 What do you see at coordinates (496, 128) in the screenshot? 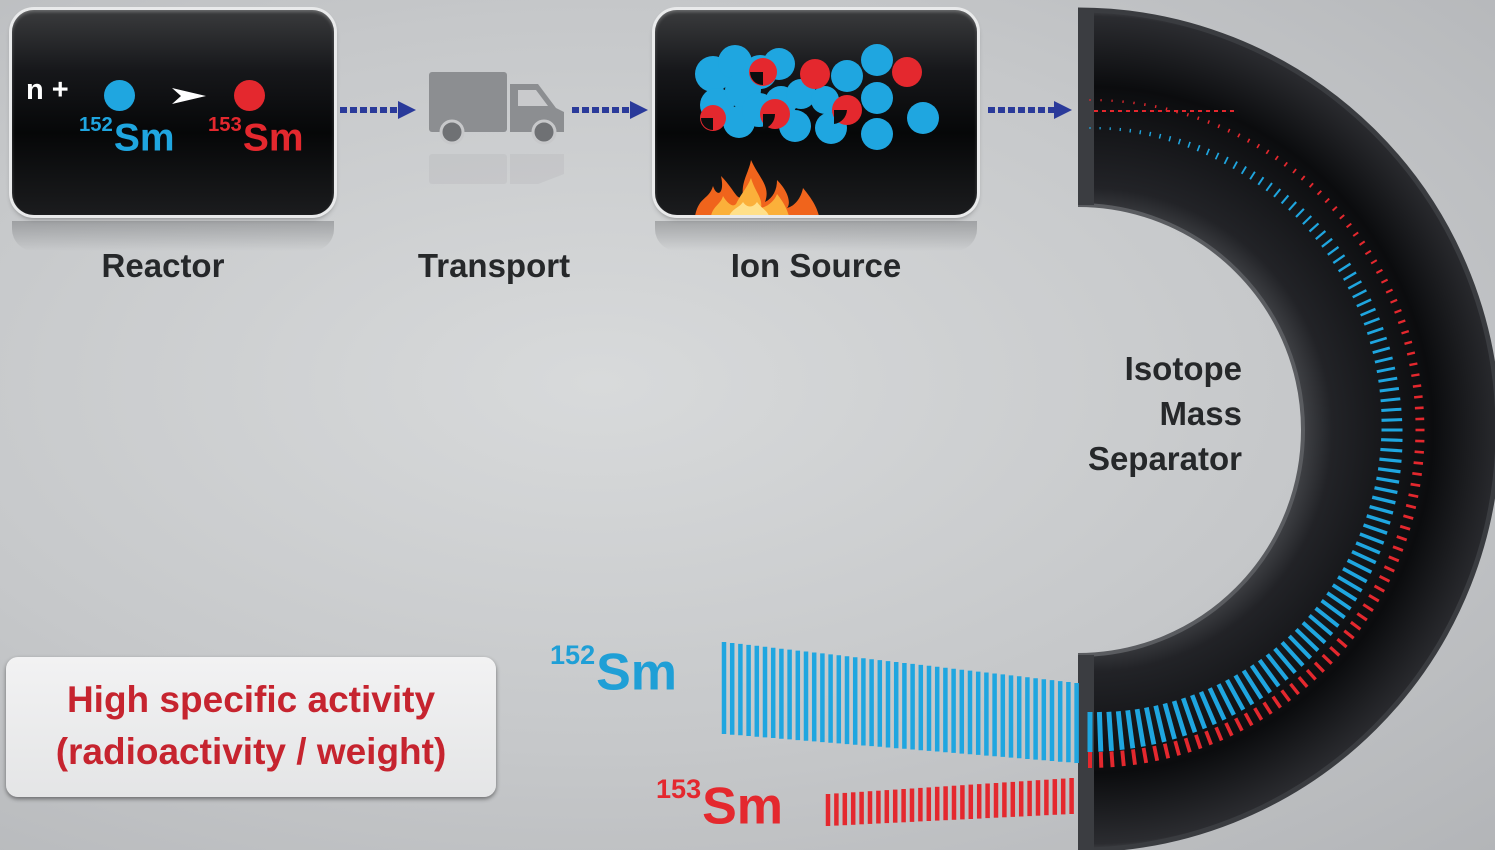
I see `truck-icon` at bounding box center [496, 128].